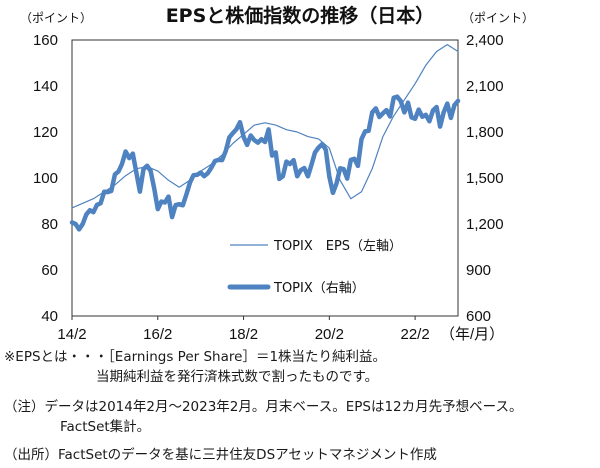  Describe the element at coordinates (195, 357) in the screenshot. I see `note-eps-definition: ※EPSとは・・・［Earnings Per Share］＝1株当たり純利益。` at that location.